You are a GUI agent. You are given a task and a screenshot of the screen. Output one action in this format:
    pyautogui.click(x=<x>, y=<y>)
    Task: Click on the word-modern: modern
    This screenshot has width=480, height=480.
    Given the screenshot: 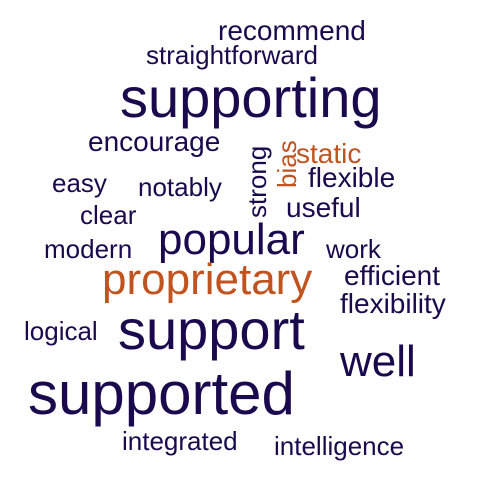 What is the action you would take?
    pyautogui.click(x=88, y=249)
    